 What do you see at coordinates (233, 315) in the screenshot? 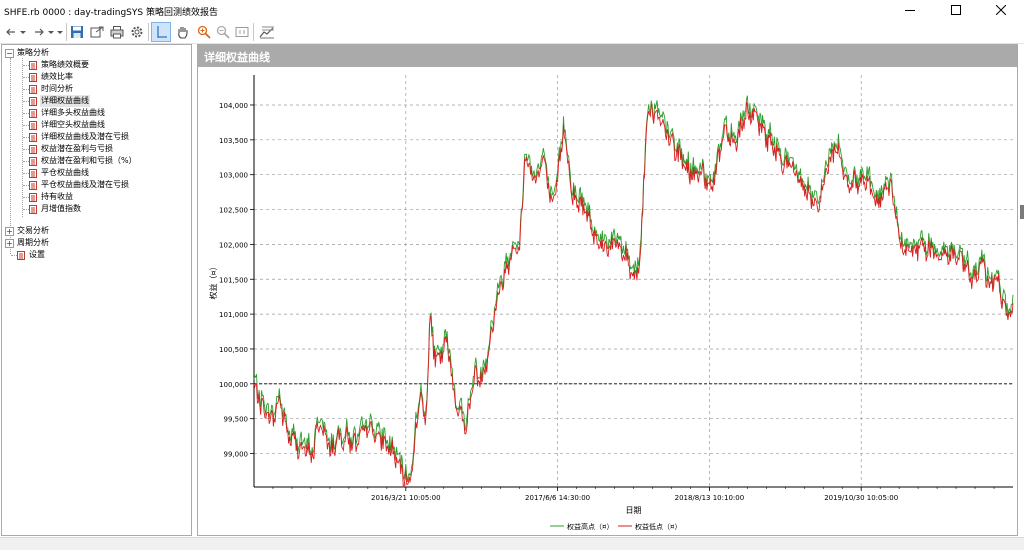
I see `y-tick-label: 101,000` at bounding box center [233, 315].